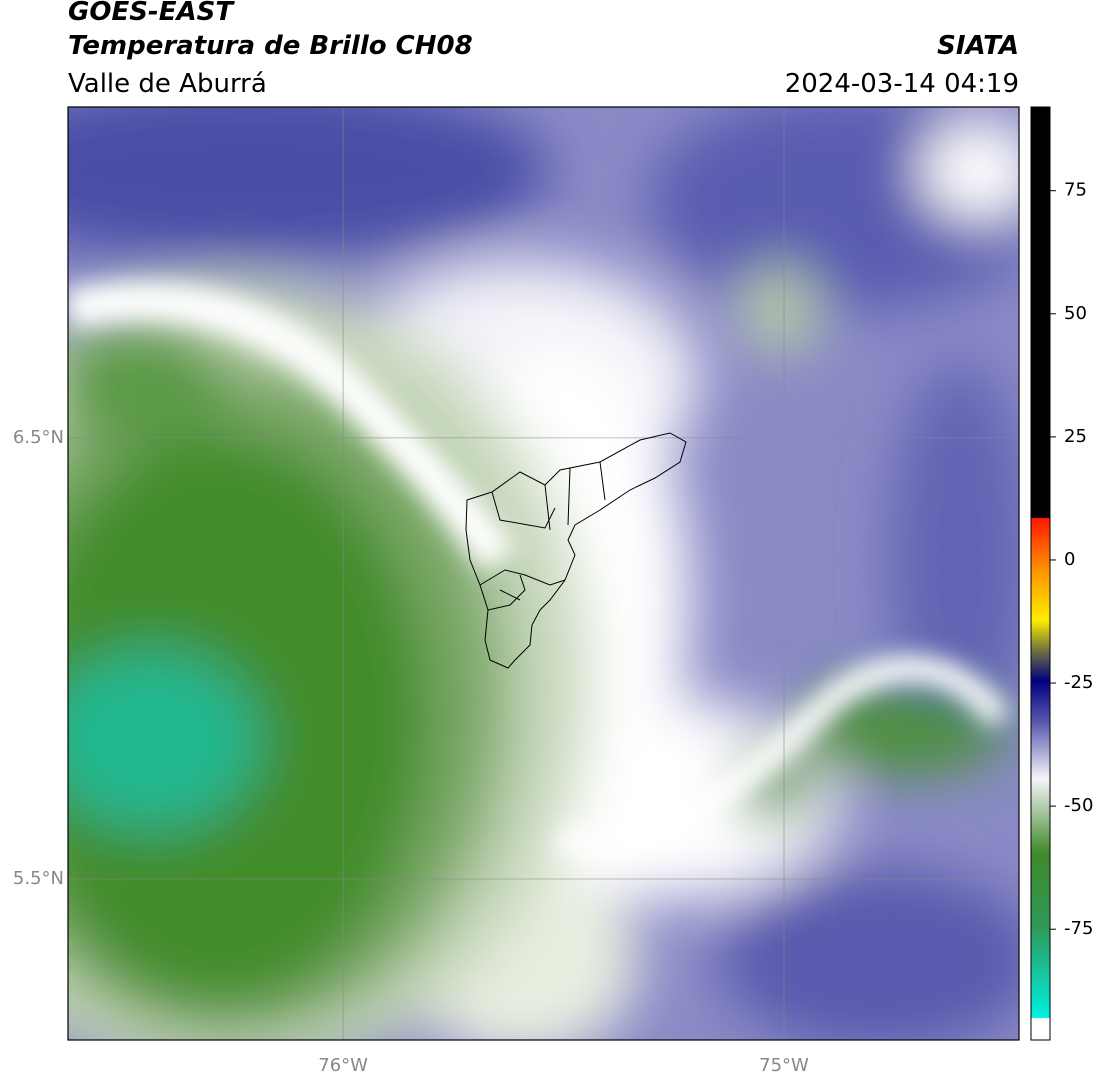 This screenshot has height=1078, width=1094. What do you see at coordinates (270, 46) in the screenshot?
I see `subtitle: Temperatura de Brillo CH08` at bounding box center [270, 46].